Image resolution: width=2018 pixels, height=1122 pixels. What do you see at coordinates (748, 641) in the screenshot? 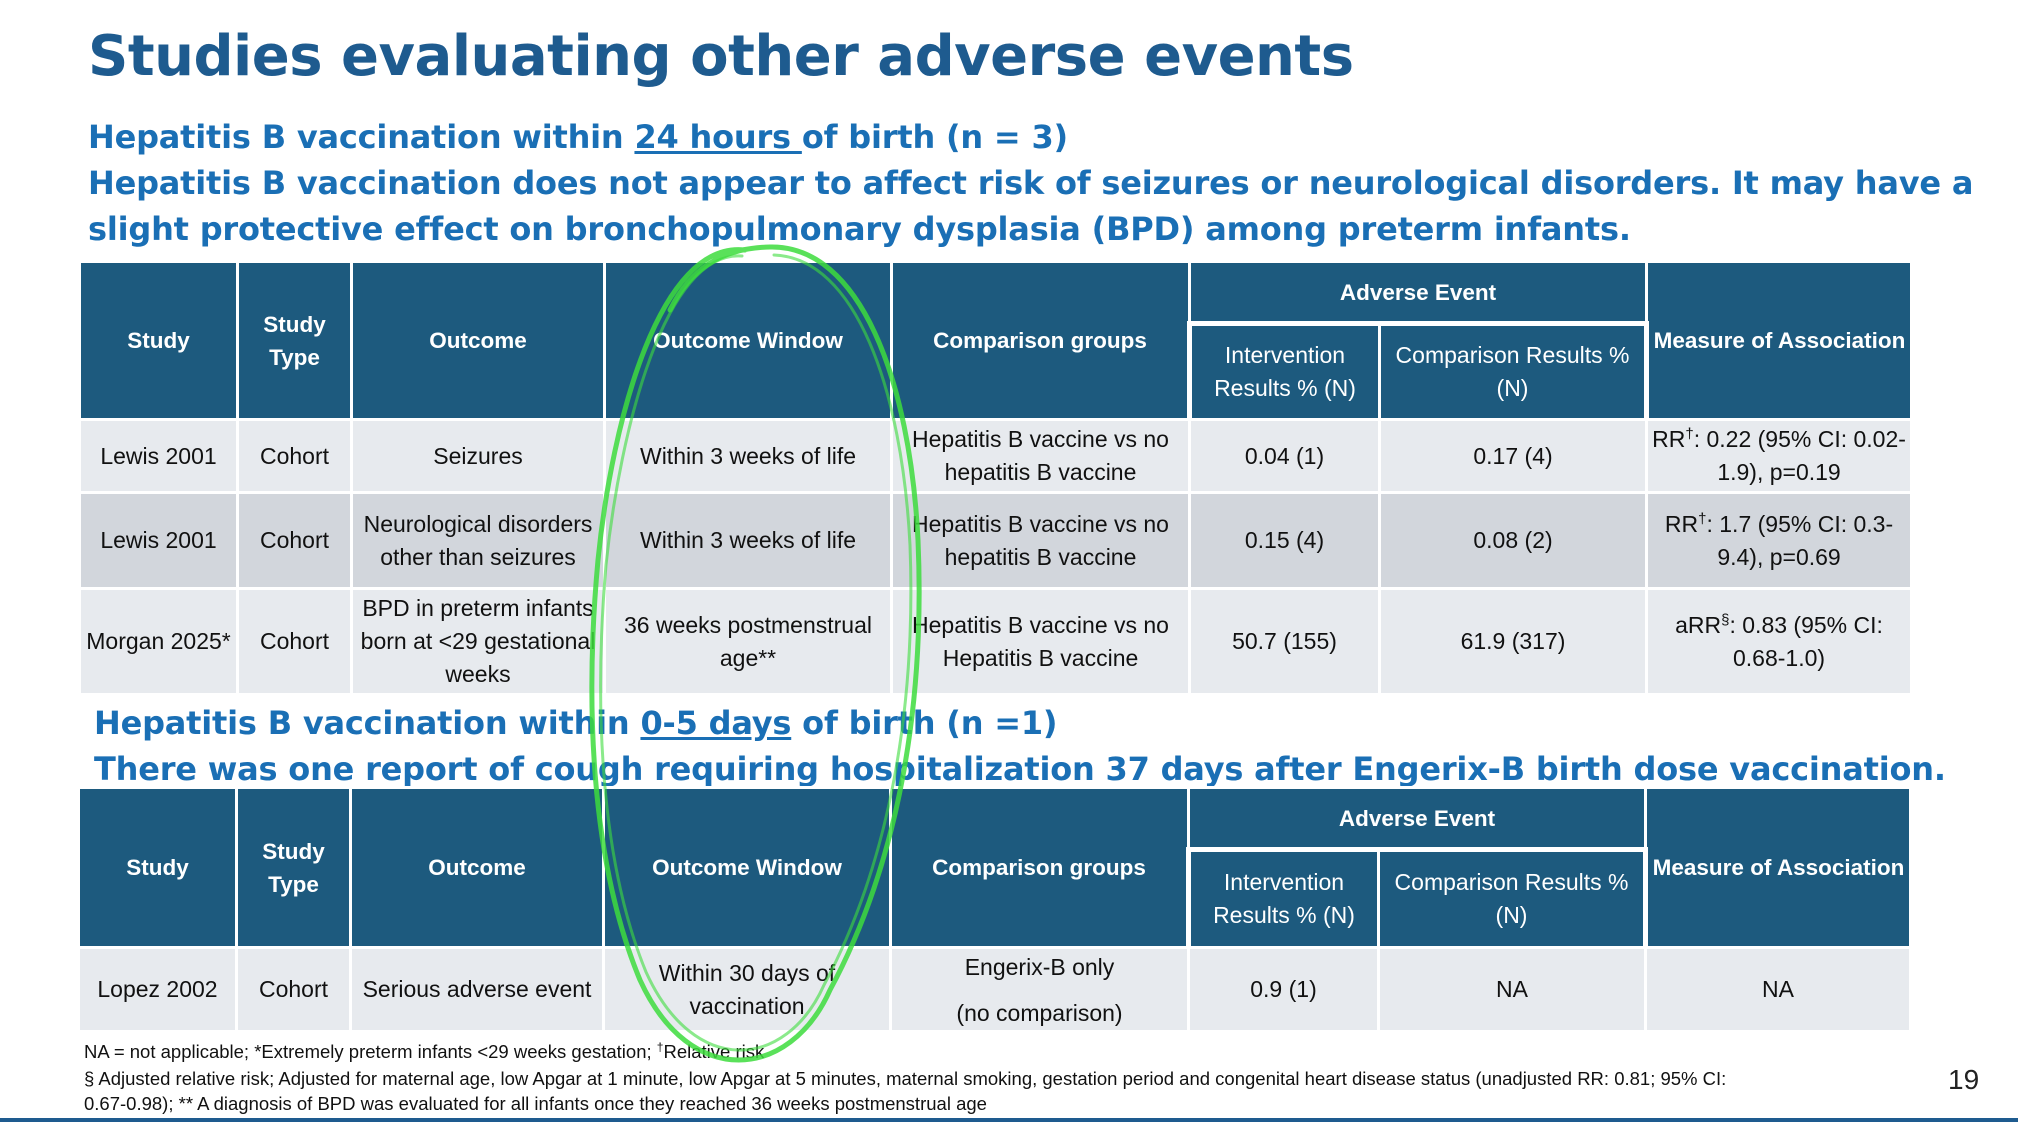
I see `cell-outcome-window: 36 weeks postmenstrual age**` at bounding box center [748, 641].